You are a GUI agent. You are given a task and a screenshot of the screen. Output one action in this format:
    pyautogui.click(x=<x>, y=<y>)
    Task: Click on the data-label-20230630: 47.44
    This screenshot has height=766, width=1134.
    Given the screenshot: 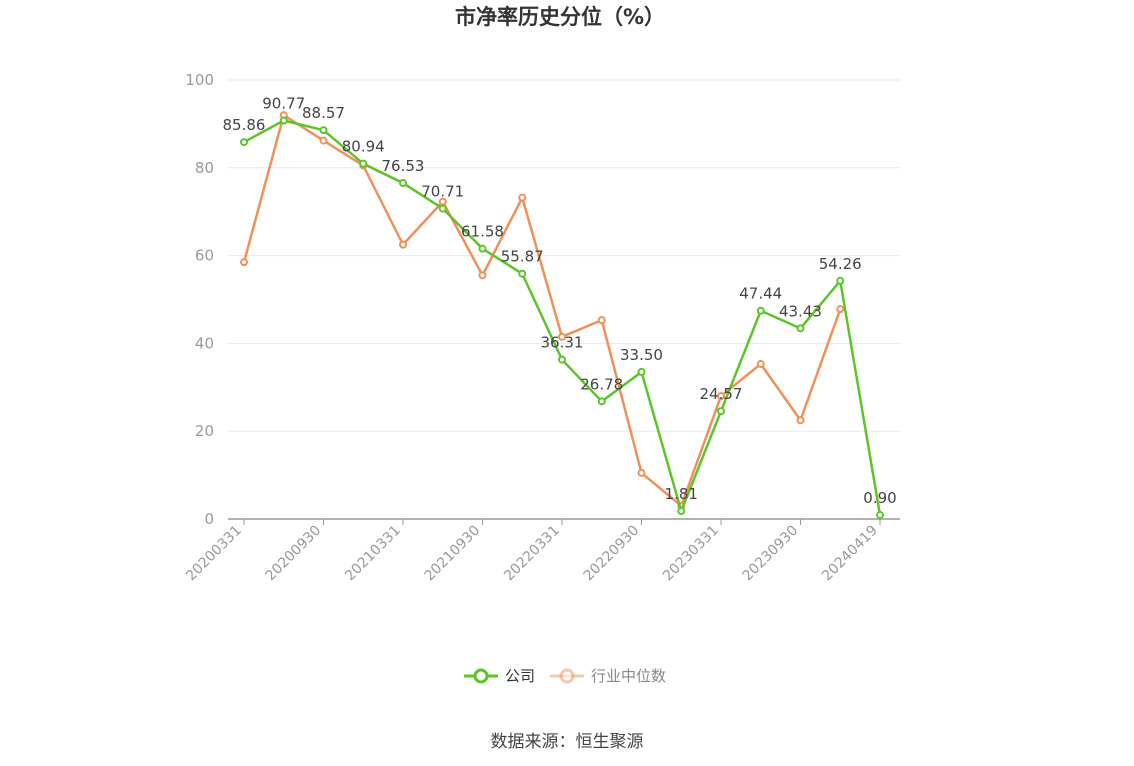 What is the action you would take?
    pyautogui.click(x=760, y=294)
    